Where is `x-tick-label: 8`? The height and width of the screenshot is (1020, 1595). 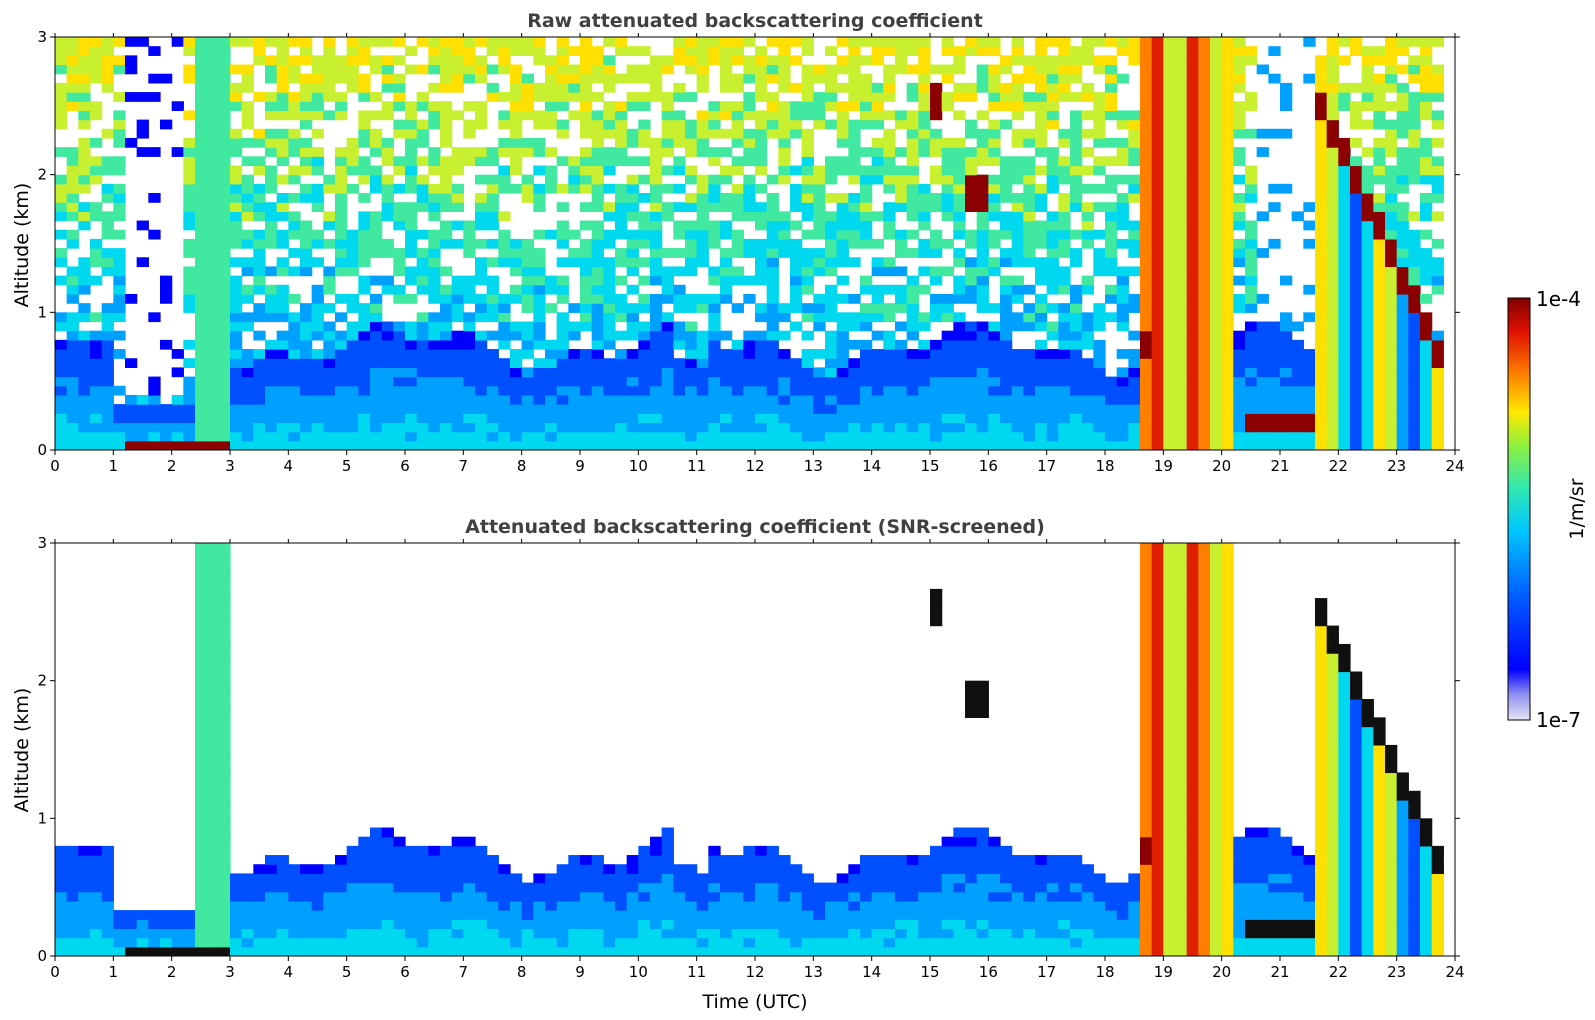
x-tick-label: 8 is located at coordinates (522, 466).